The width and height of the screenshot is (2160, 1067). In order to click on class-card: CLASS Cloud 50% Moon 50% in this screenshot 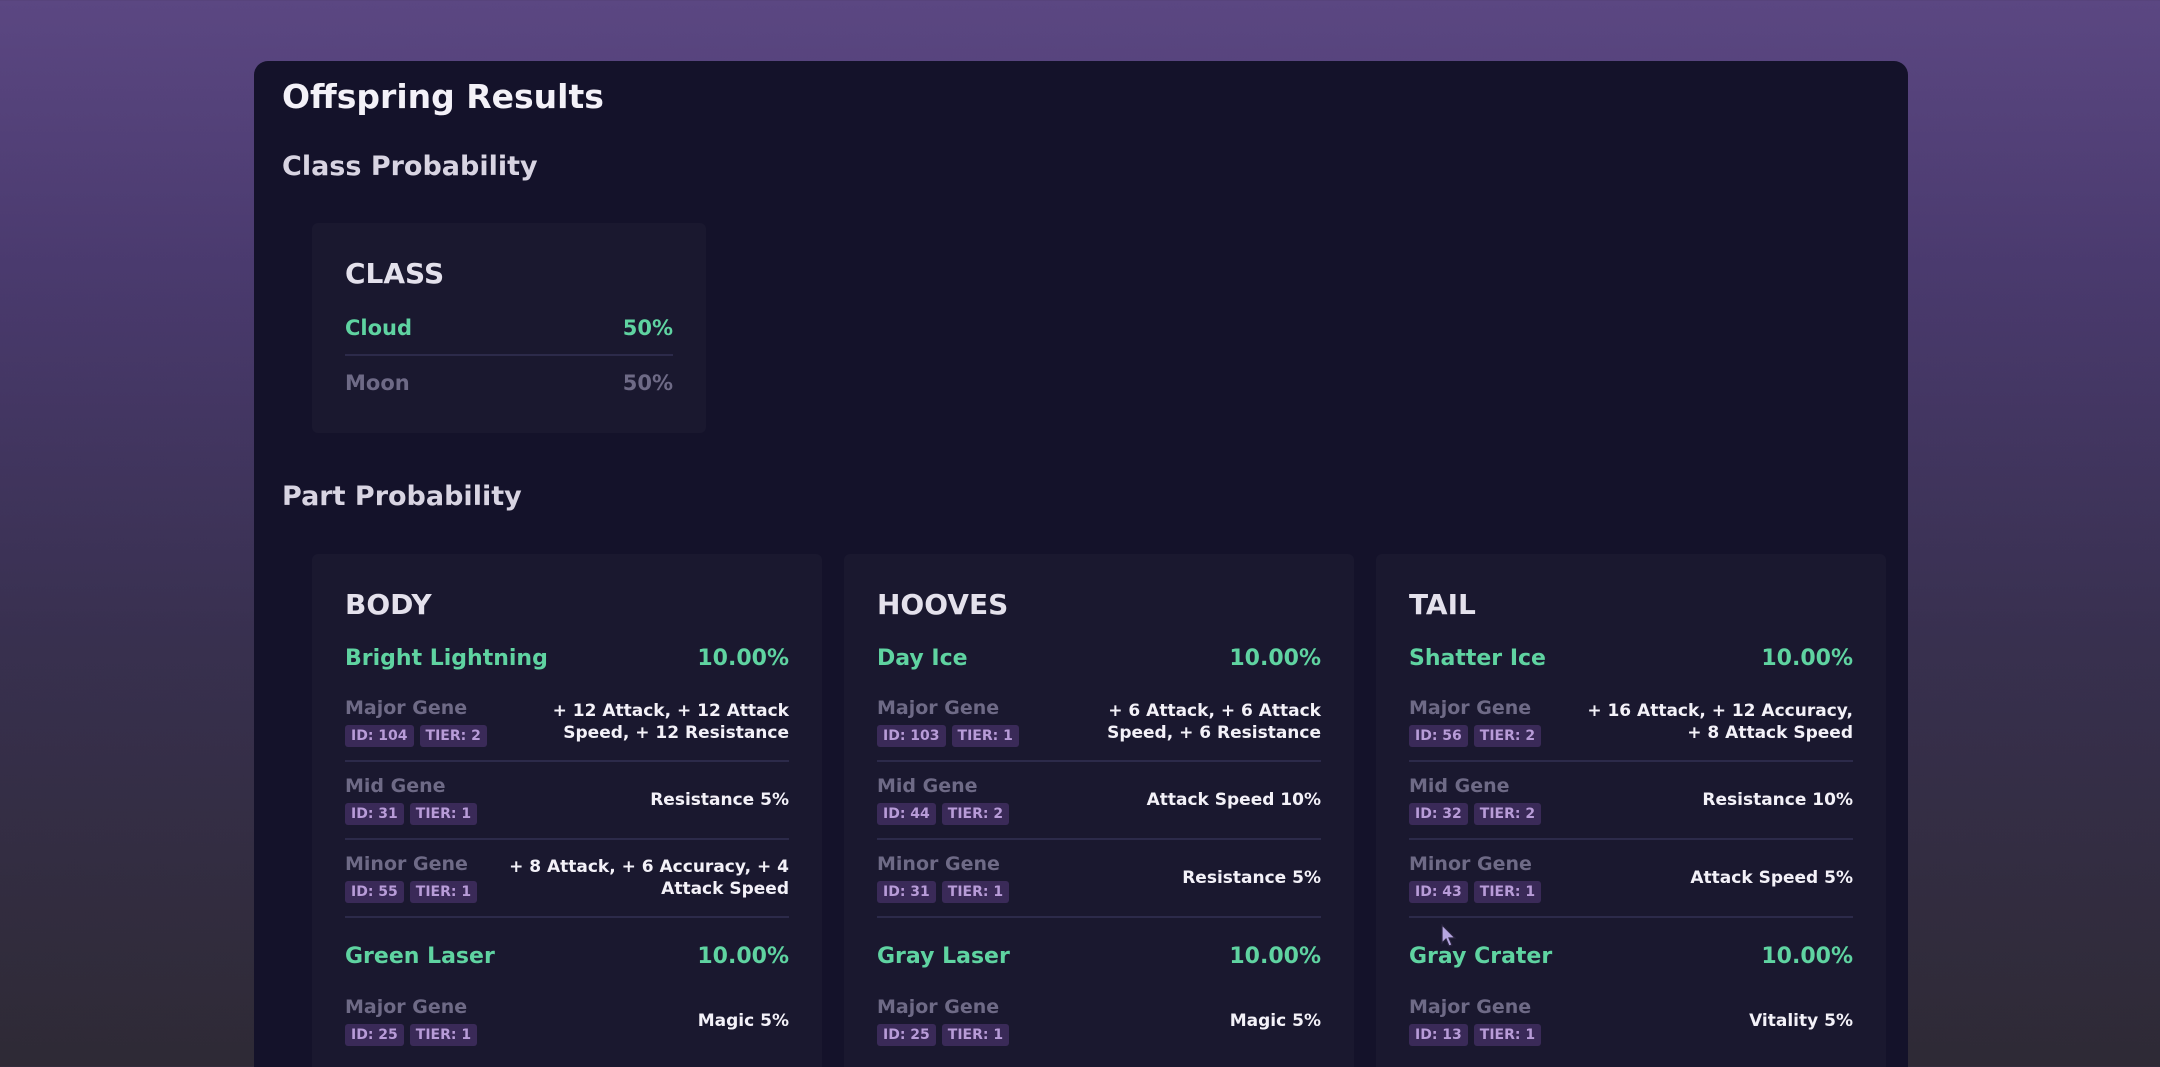, I will do `click(509, 328)`.